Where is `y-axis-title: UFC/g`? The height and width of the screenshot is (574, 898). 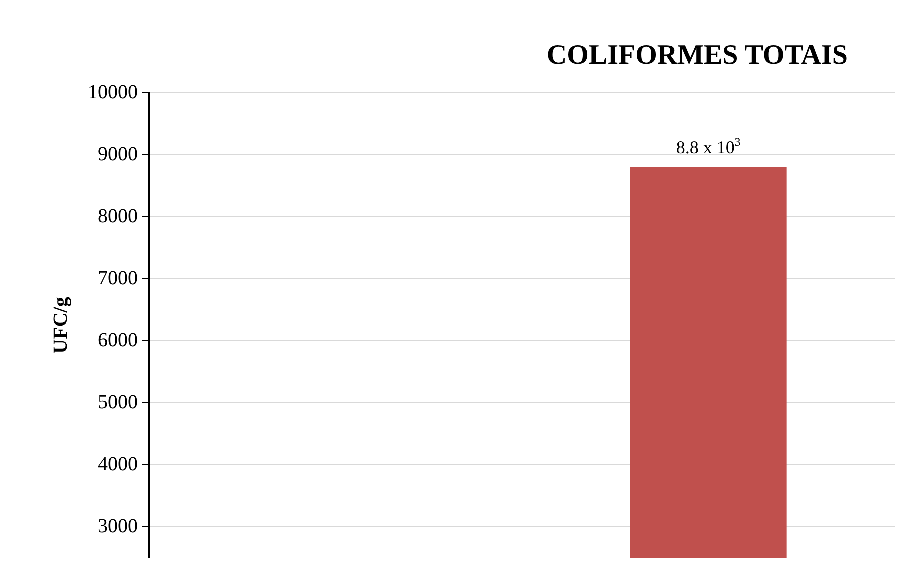
y-axis-title: UFC/g is located at coordinates (61, 325).